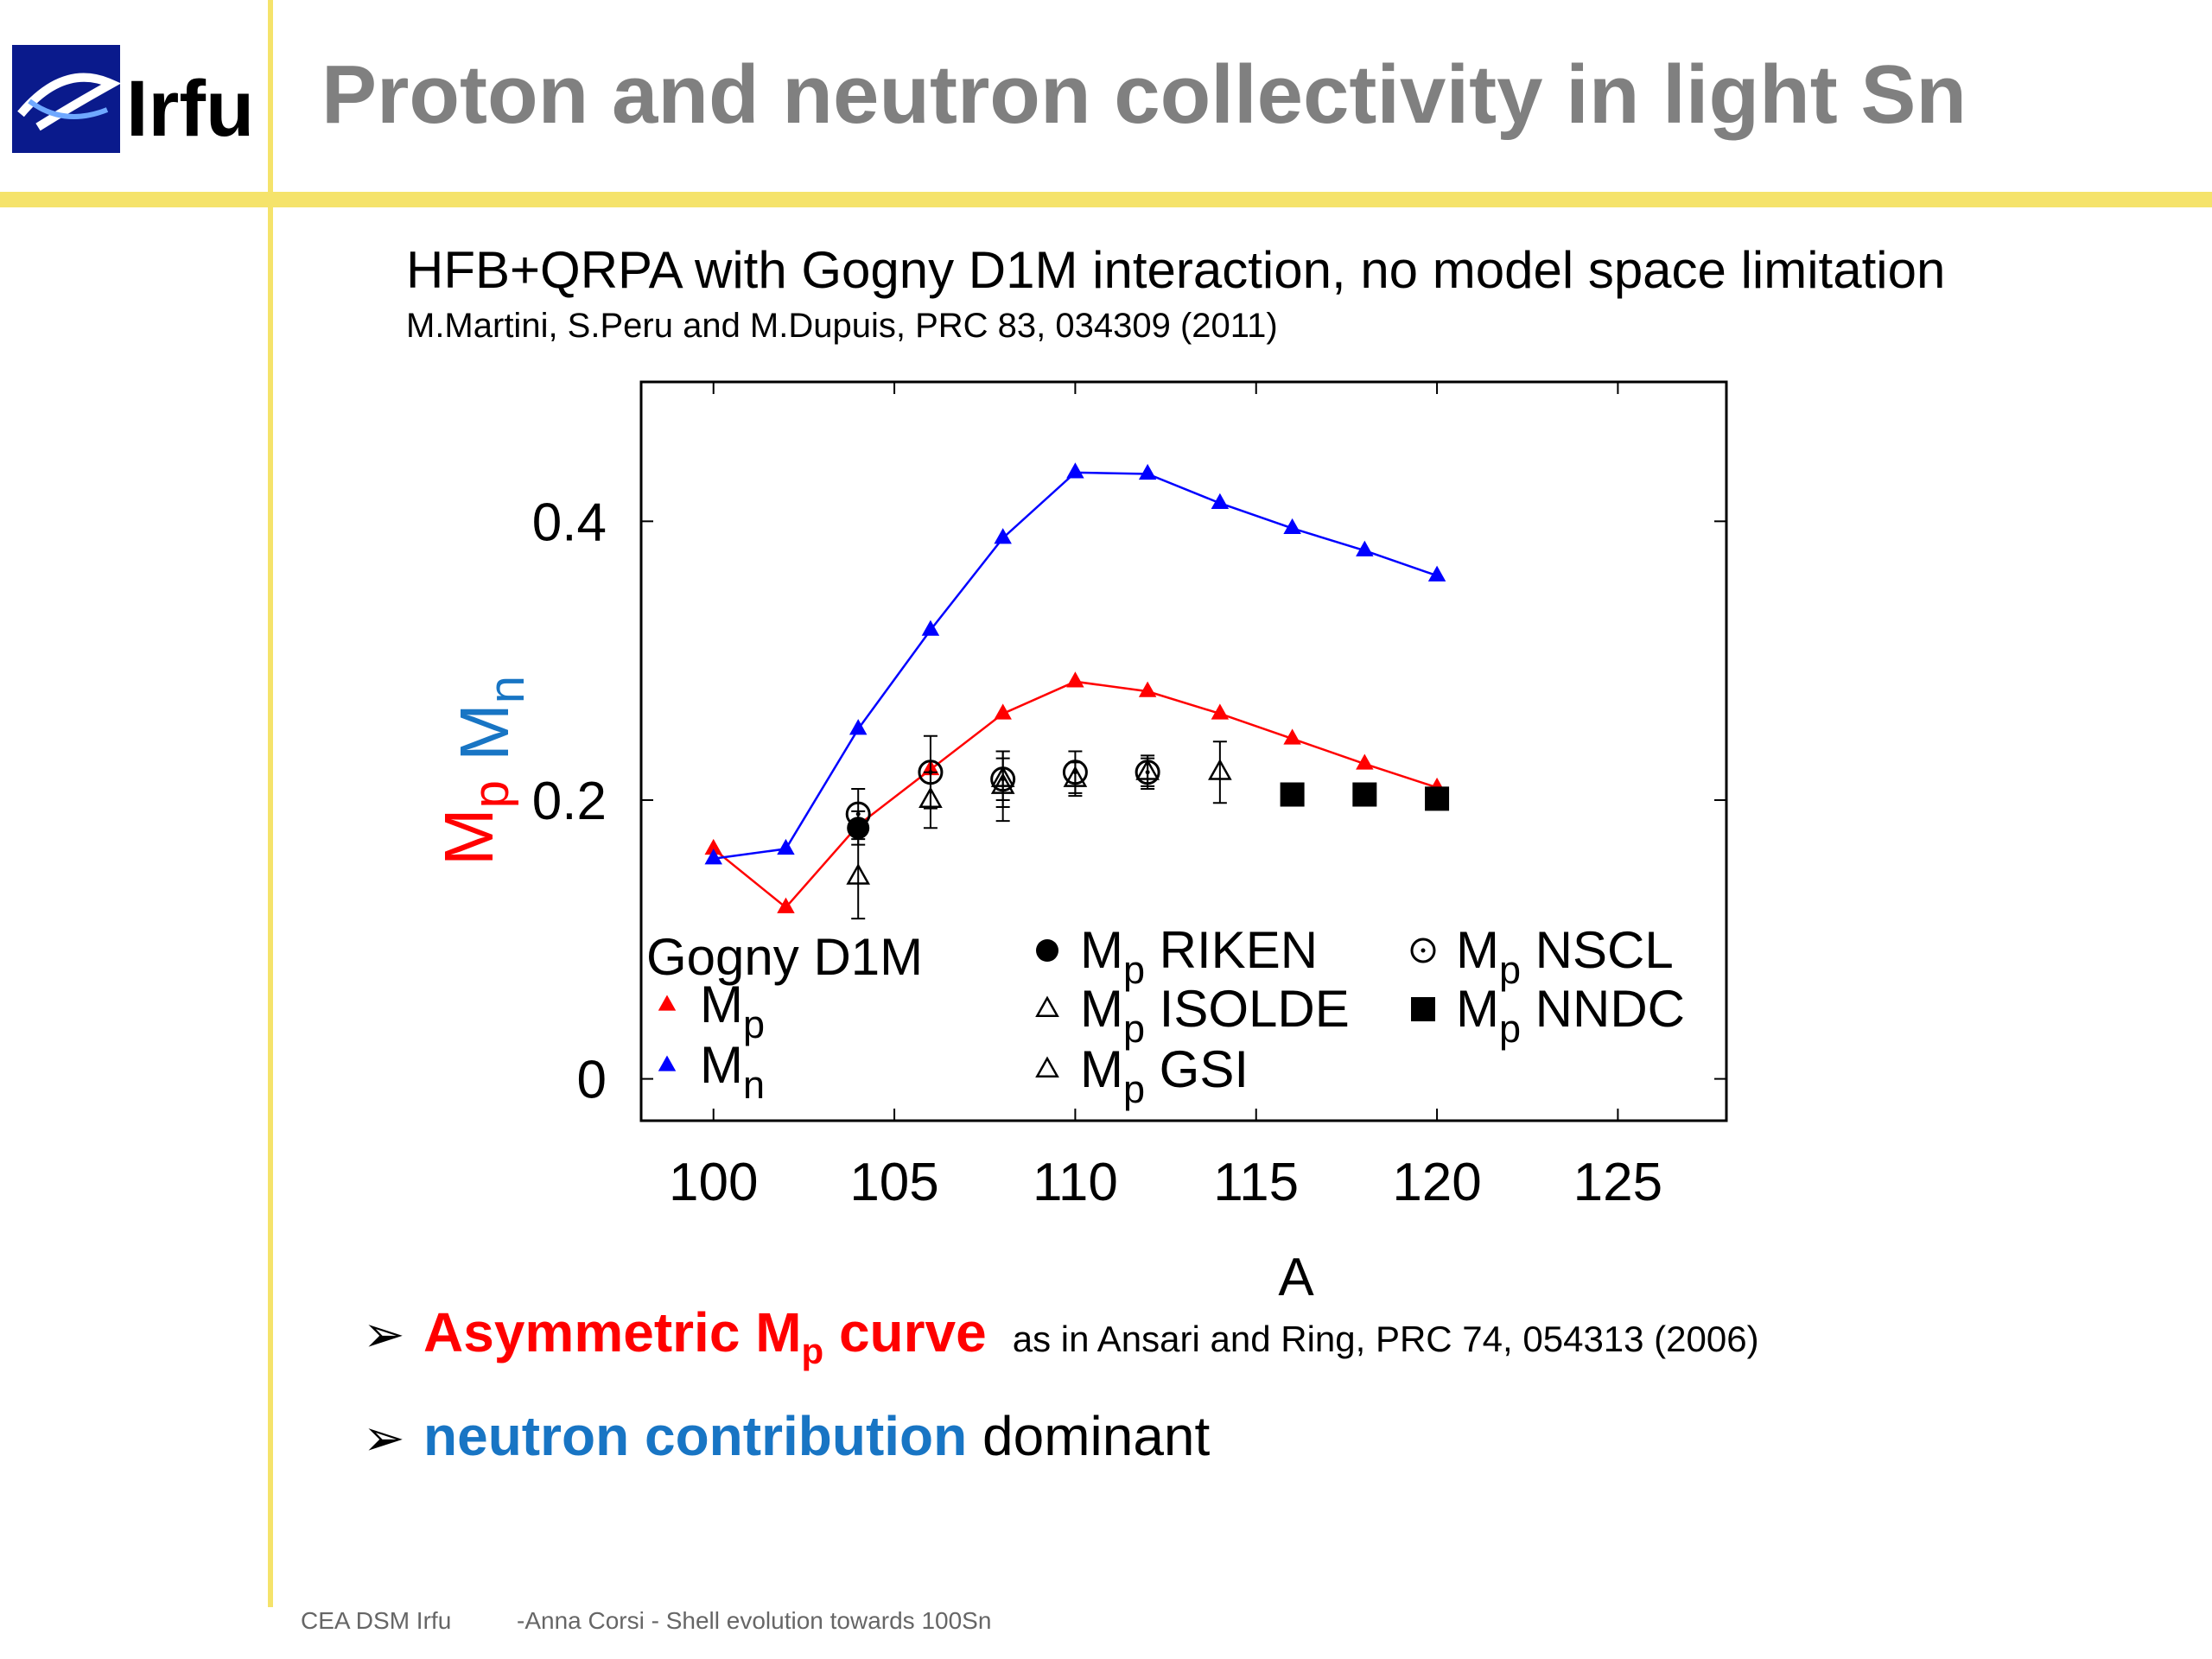 Image resolution: width=2212 pixels, height=1659 pixels. I want to click on y-tick-label: 0, so click(592, 1080).